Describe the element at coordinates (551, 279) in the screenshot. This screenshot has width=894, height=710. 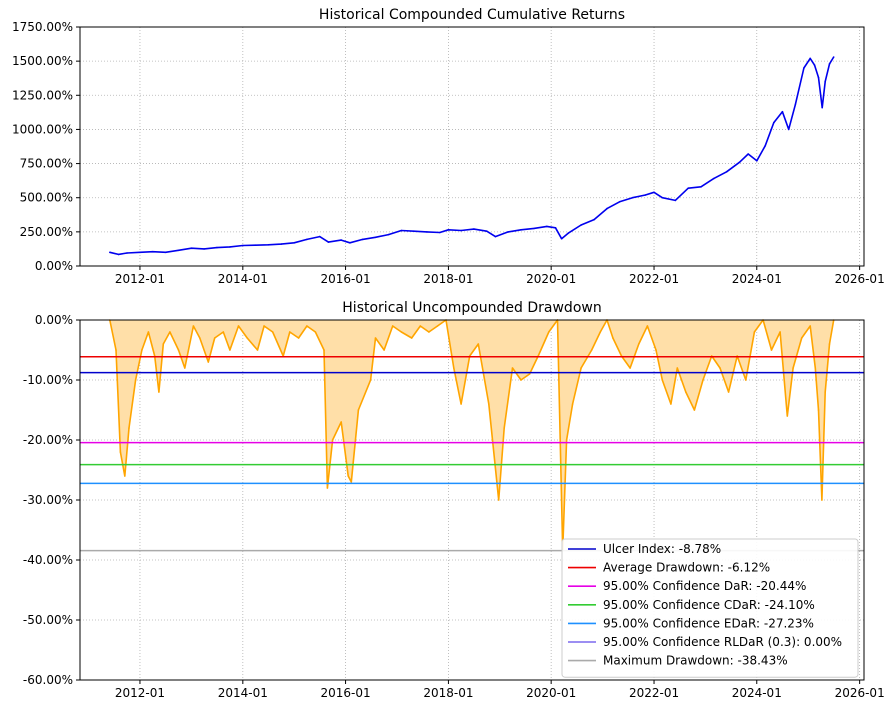
I see `x-tick-label: 2020-01` at that location.